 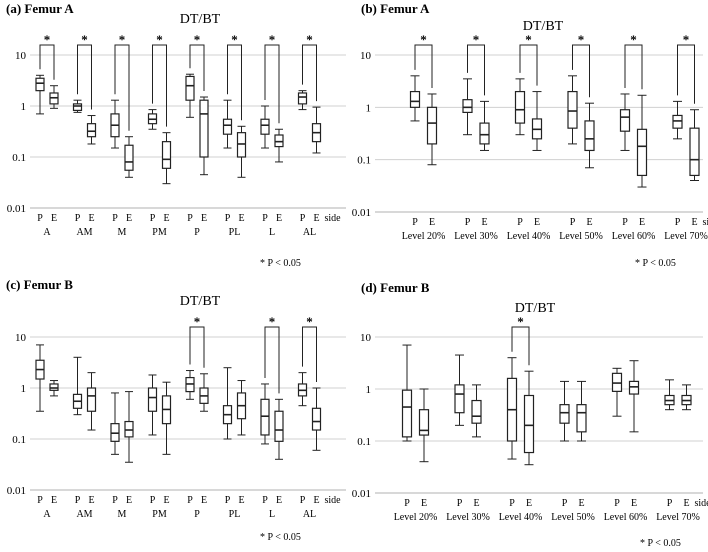 I want to click on category-label: PL, so click(x=235, y=232).